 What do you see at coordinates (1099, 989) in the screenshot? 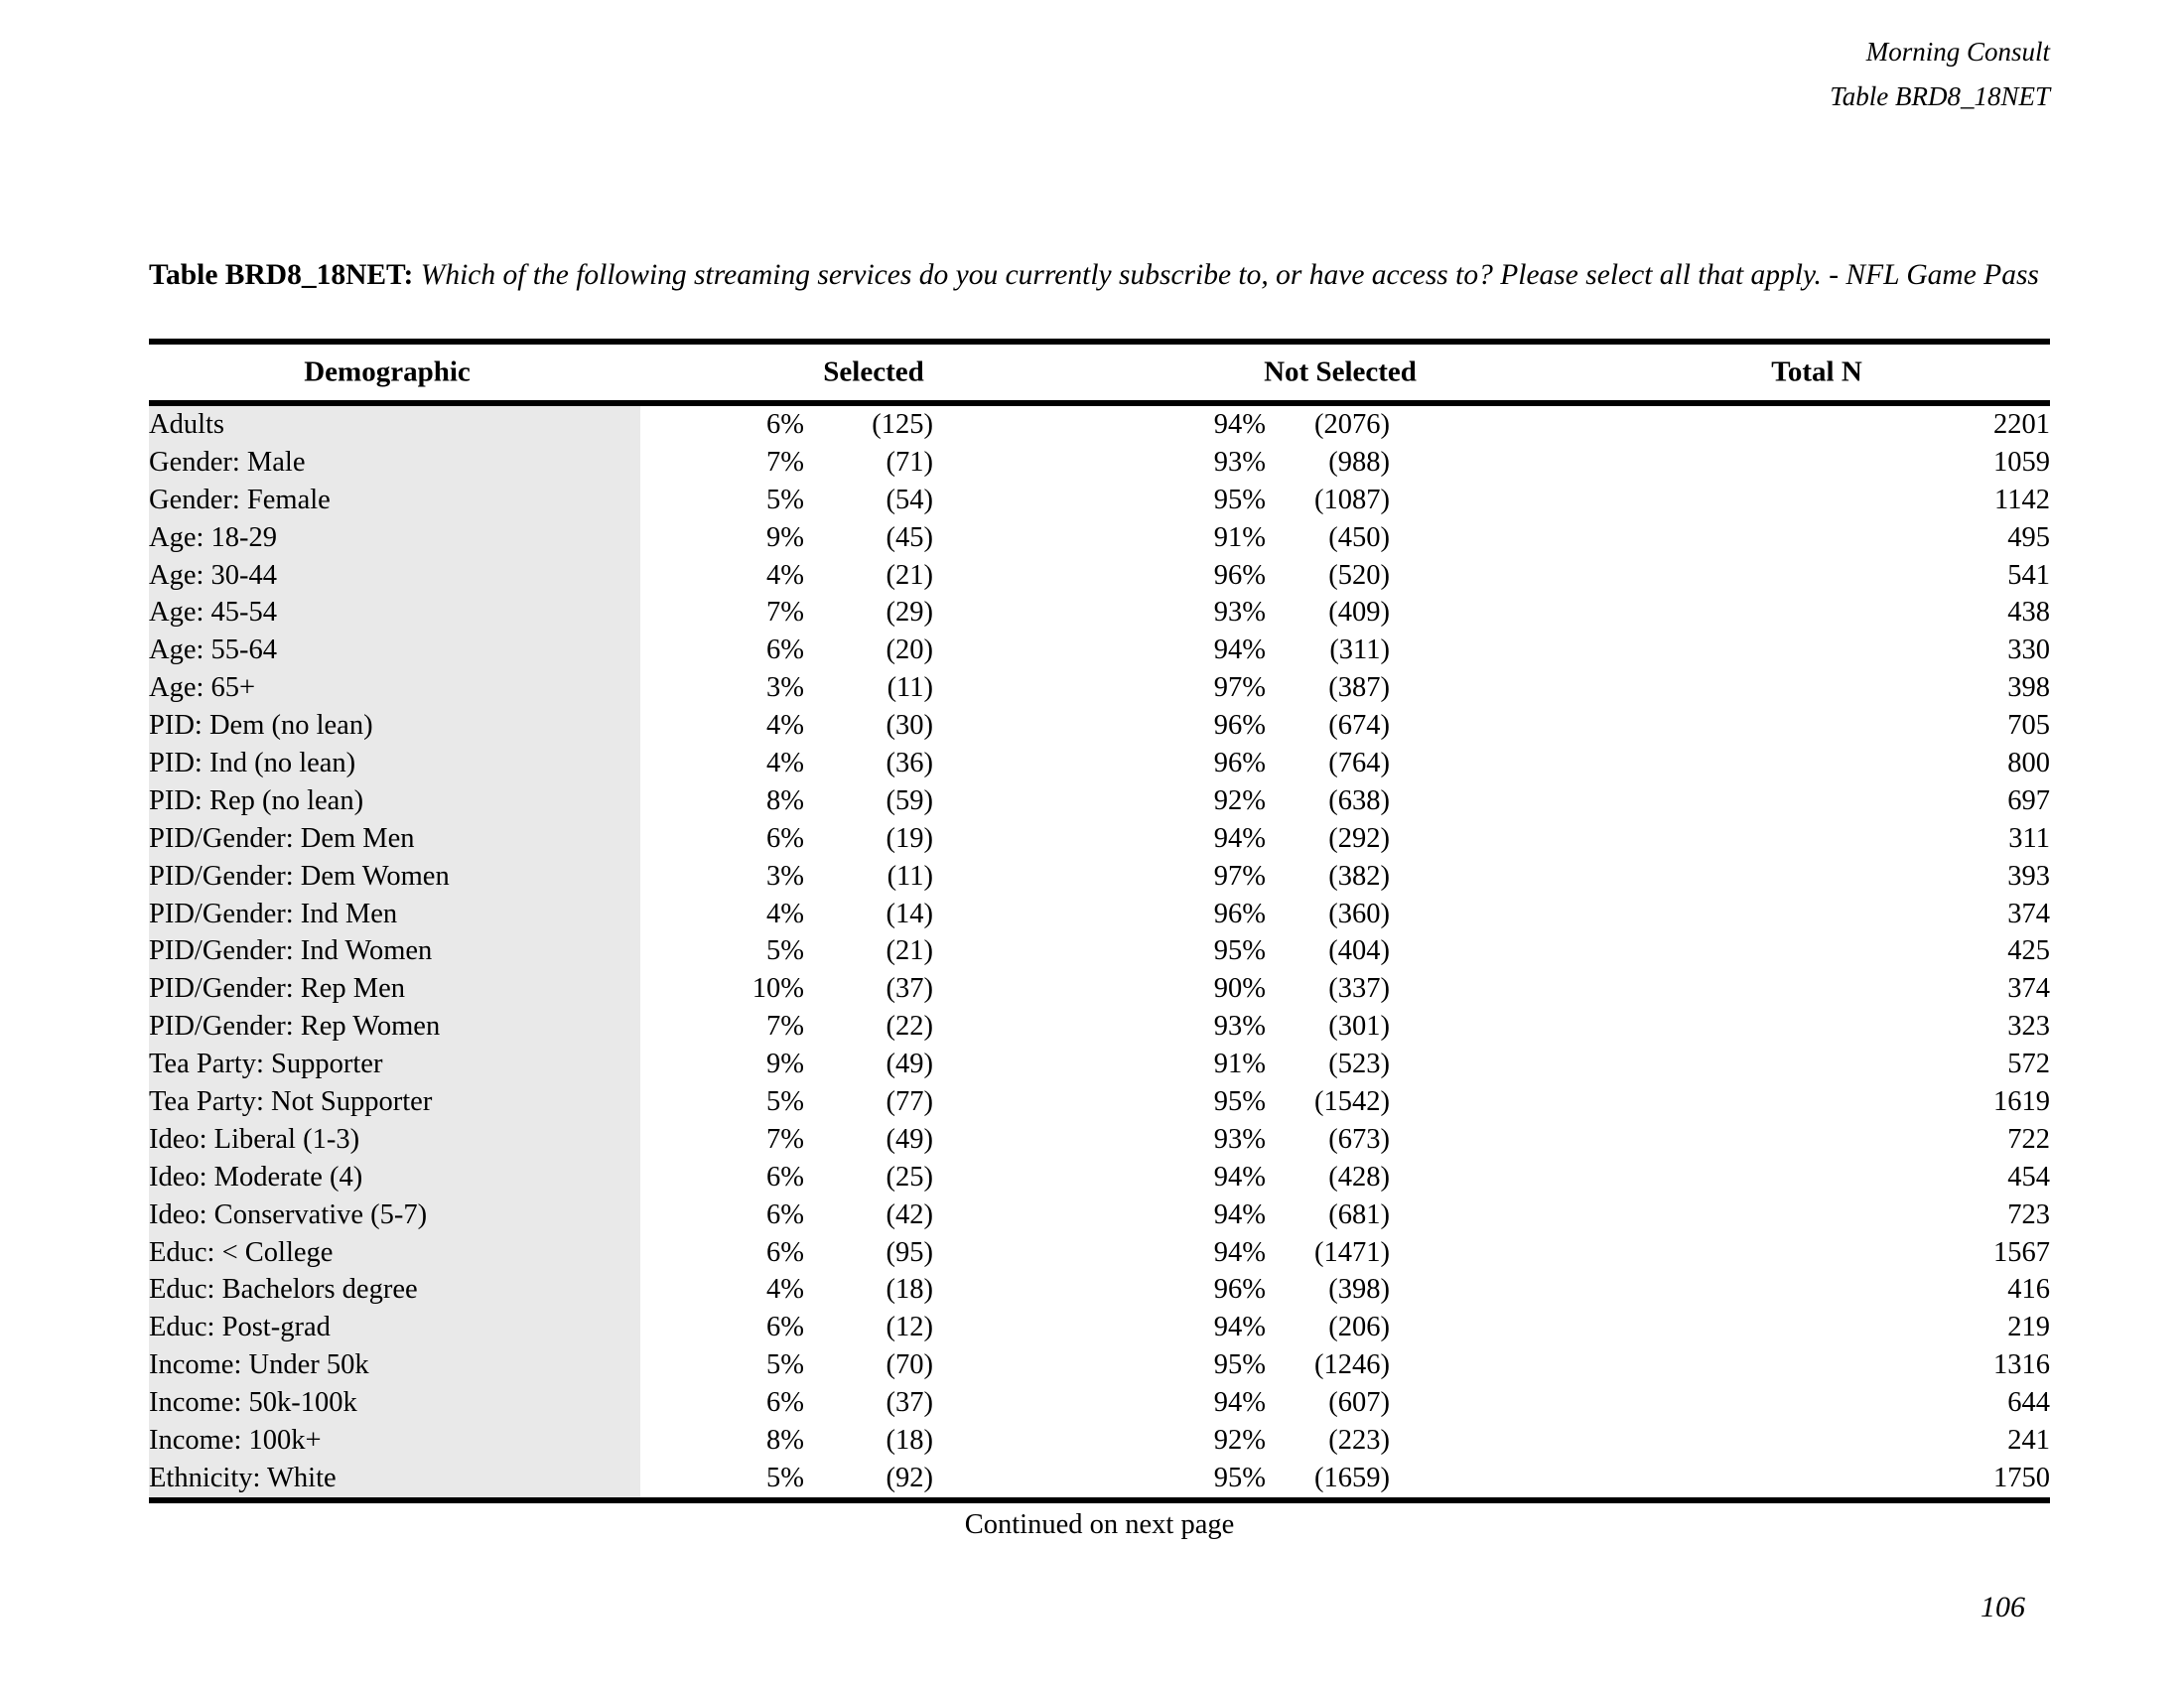
I see `table-row: PID/Gender: Rep Men 10% (37) 90% (337) 374` at bounding box center [1099, 989].